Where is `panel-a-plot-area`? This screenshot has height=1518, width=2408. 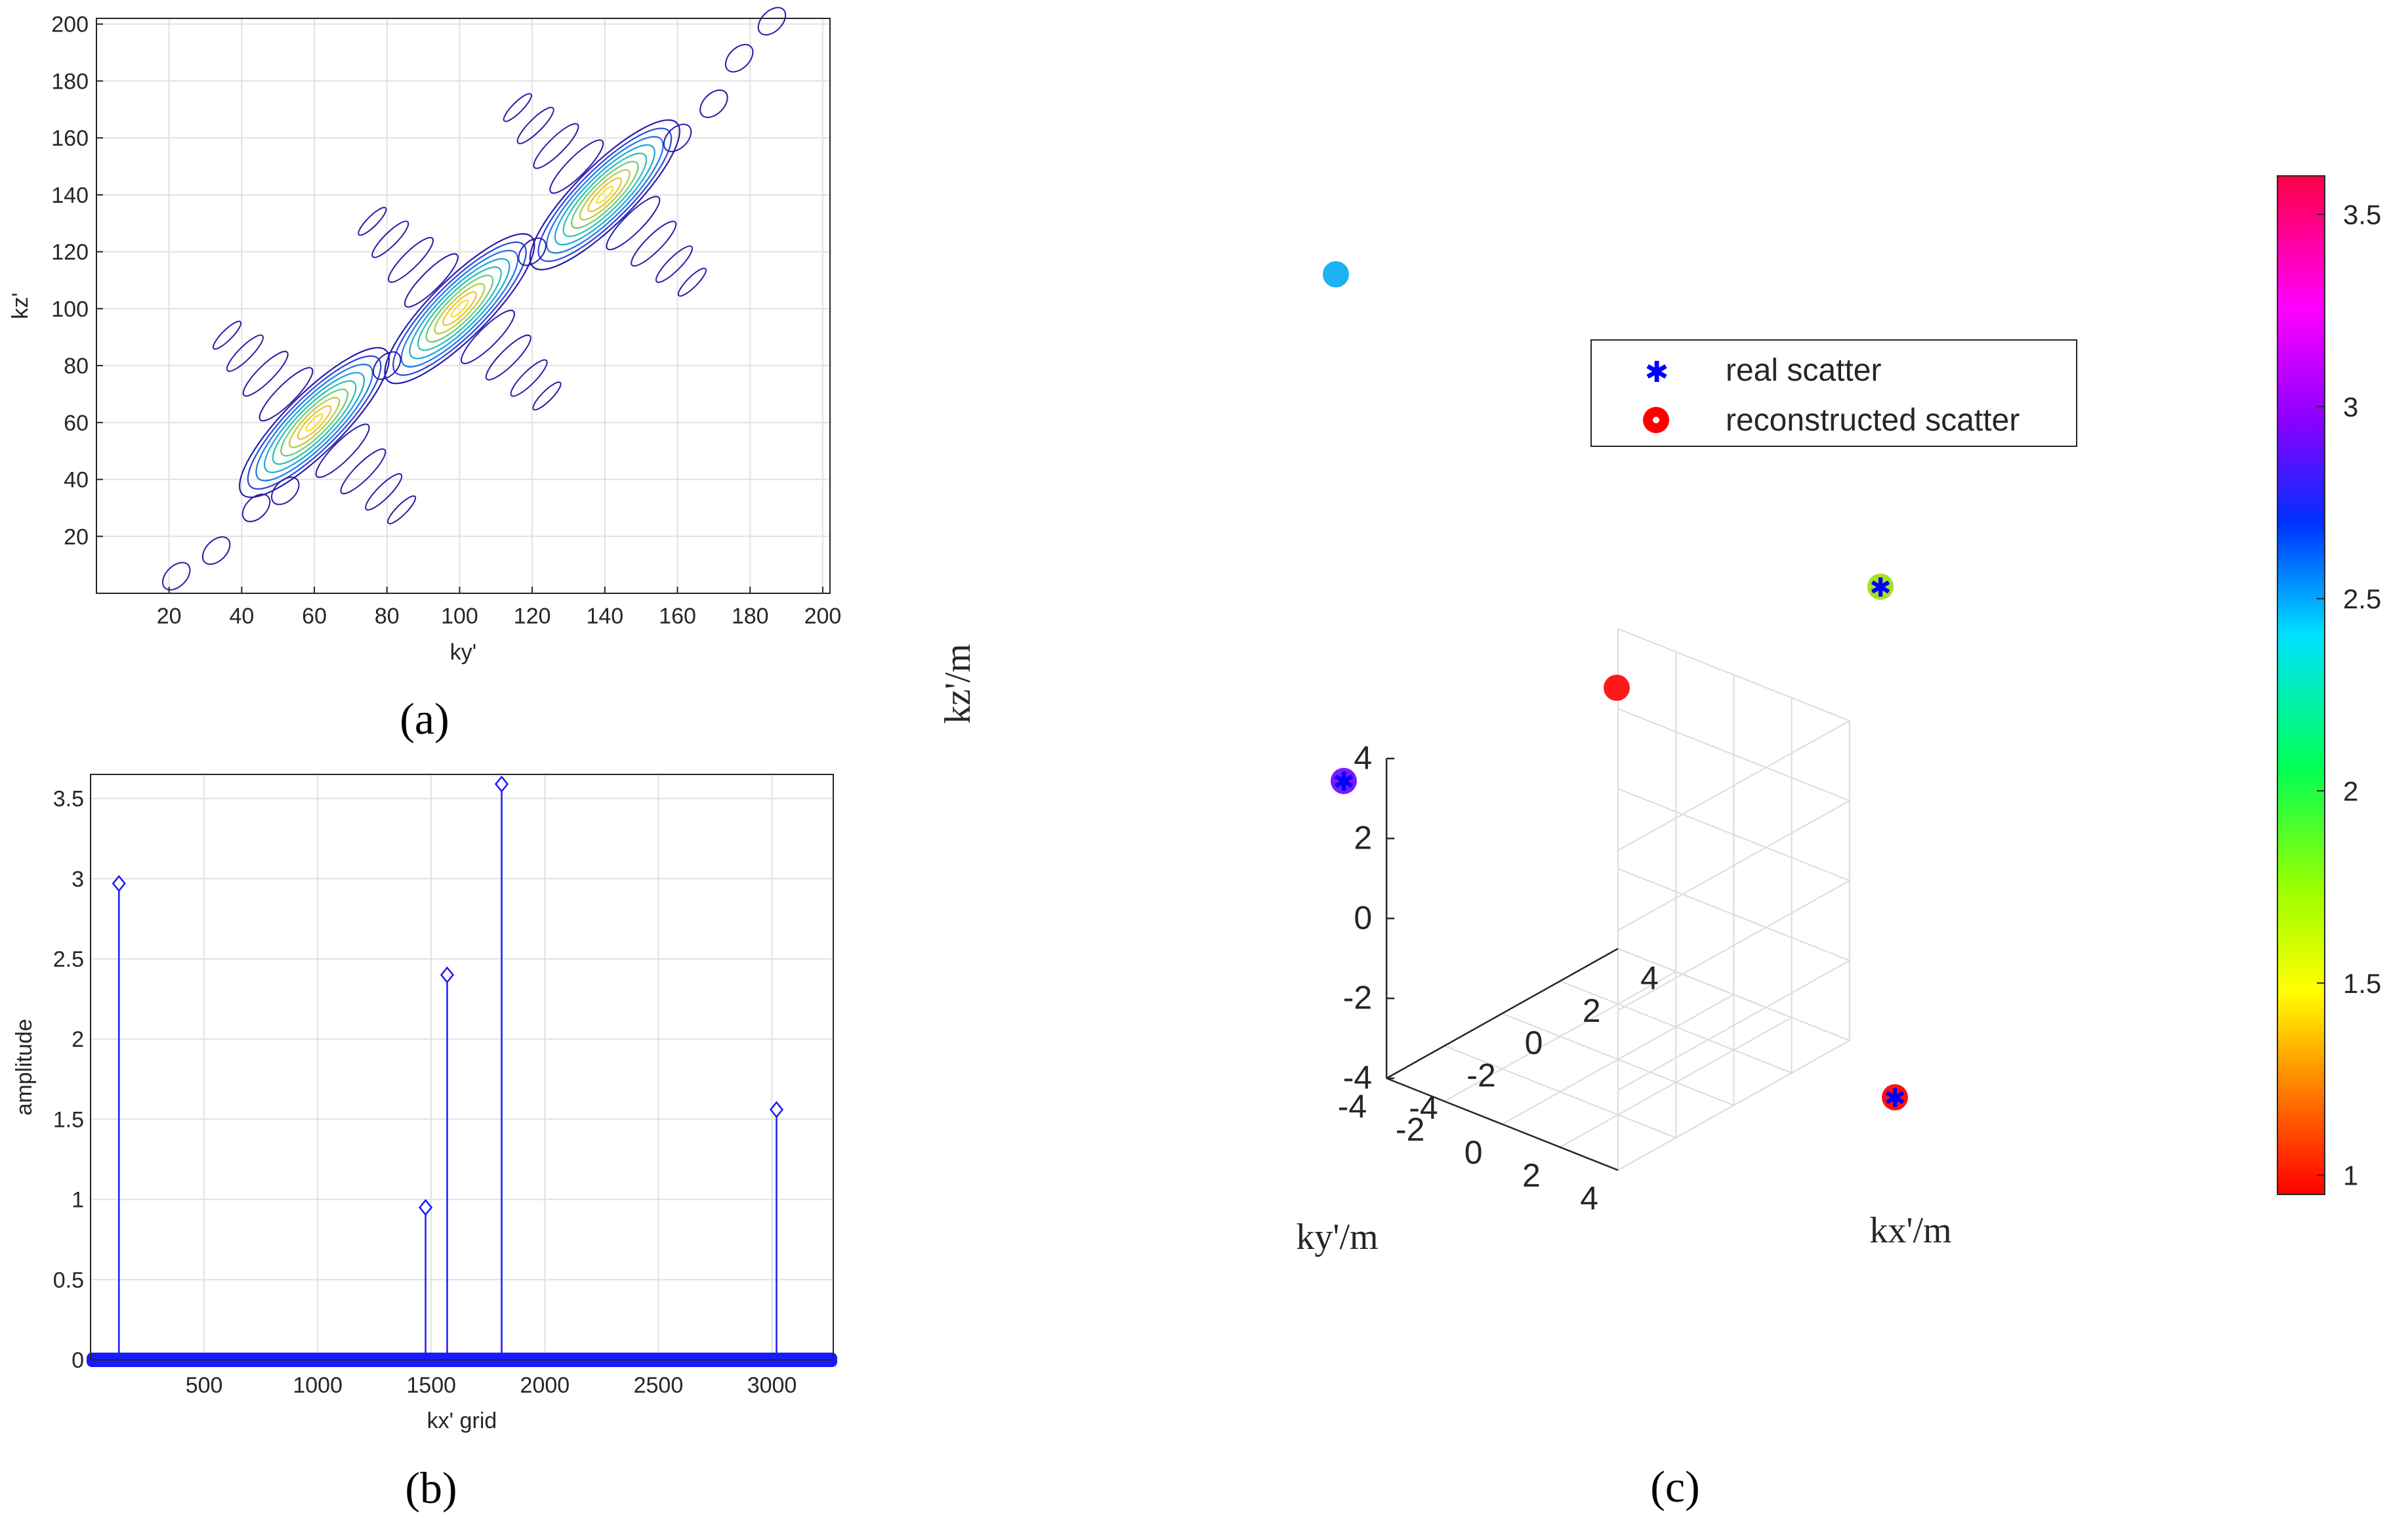
panel-a-plot-area is located at coordinates (463, 305).